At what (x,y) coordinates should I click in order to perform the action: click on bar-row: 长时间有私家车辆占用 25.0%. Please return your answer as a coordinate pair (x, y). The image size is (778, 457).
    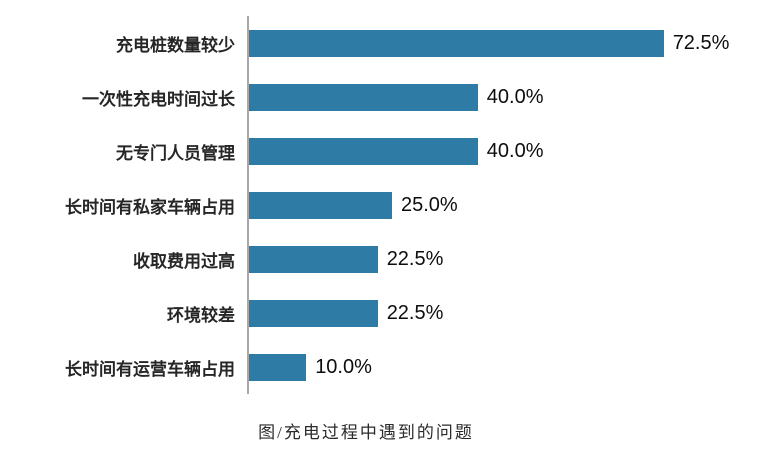
    Looking at the image, I should click on (389, 205).